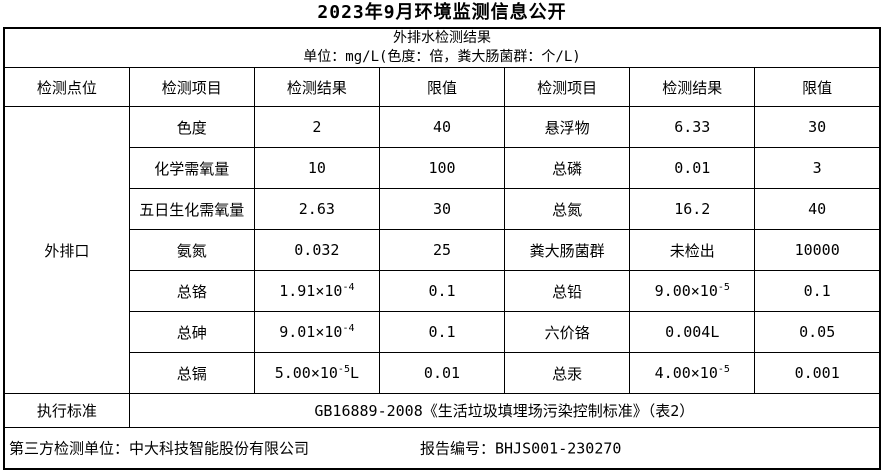  I want to click on result-cell: 4.00×10⁻⁵, so click(692, 373).